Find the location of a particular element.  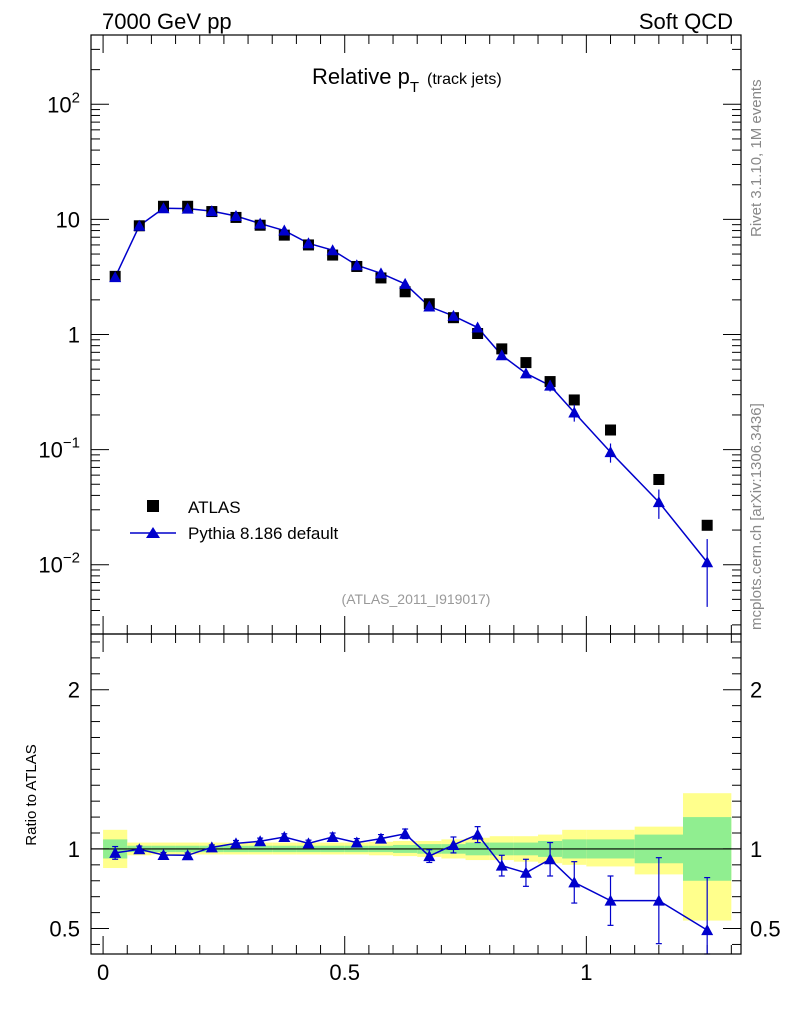

main-title-subscript: T is located at coordinates (414, 87).